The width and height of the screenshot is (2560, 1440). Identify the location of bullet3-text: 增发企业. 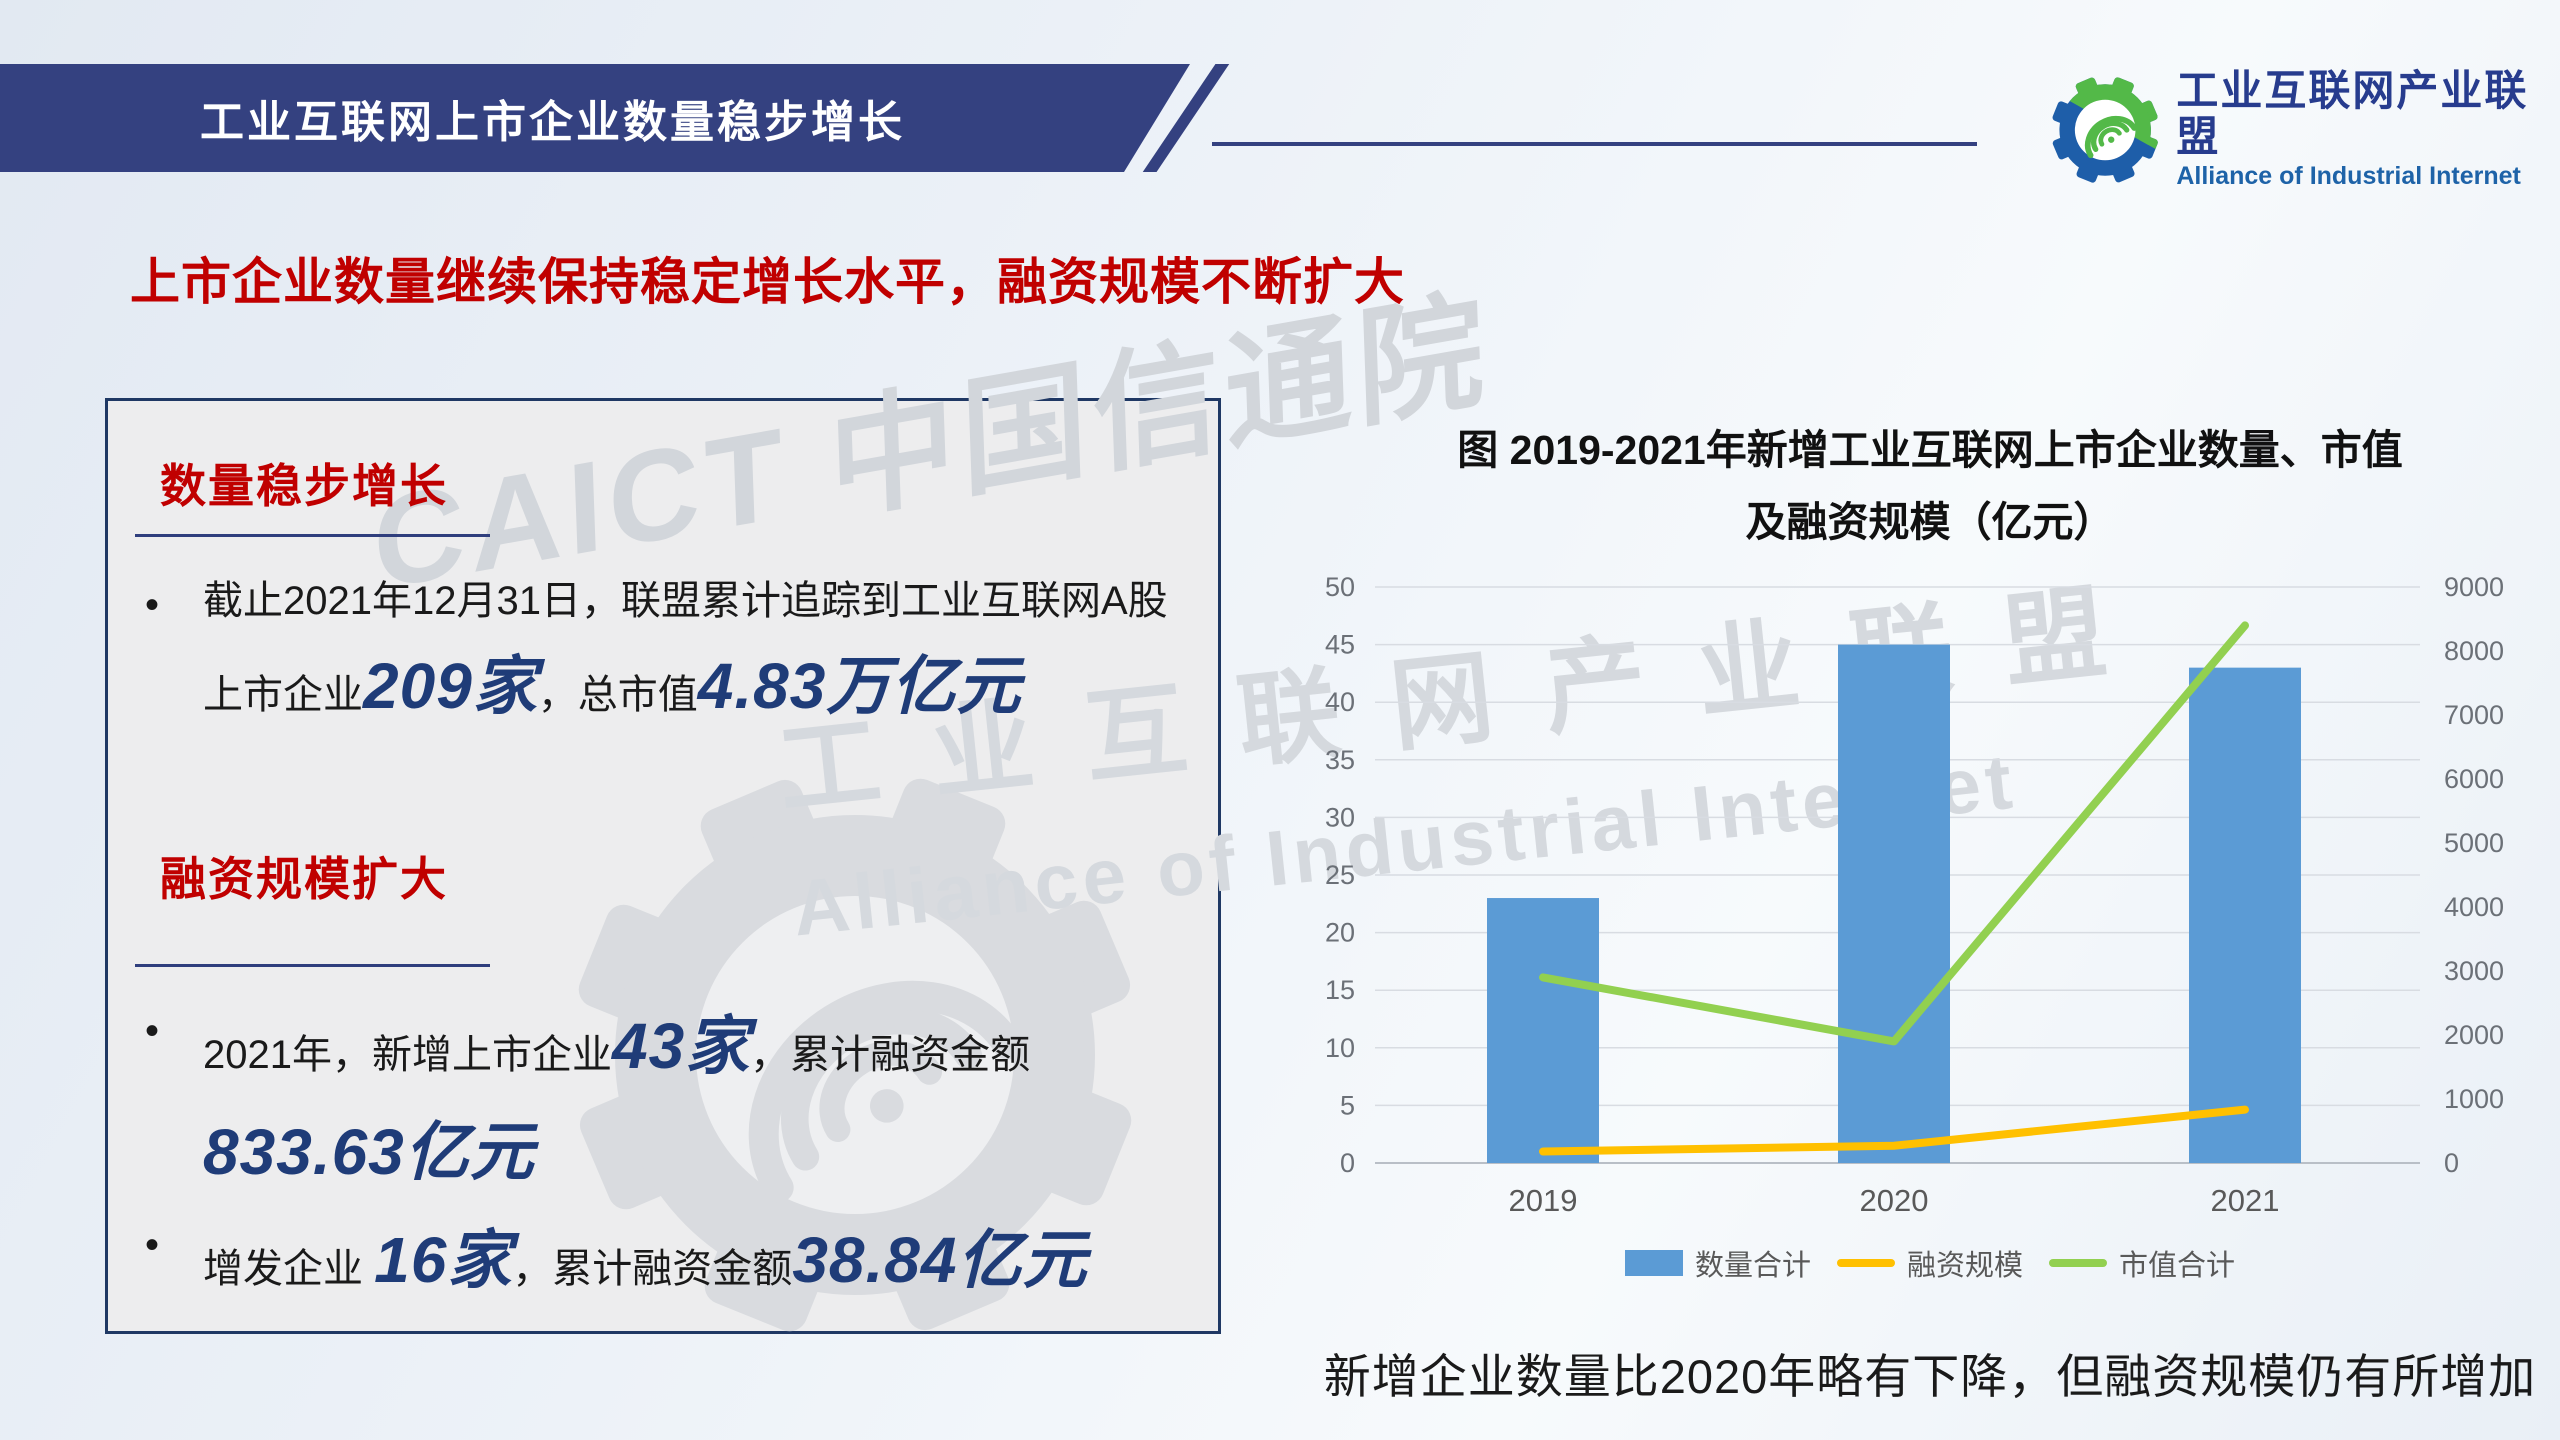
(289, 1269).